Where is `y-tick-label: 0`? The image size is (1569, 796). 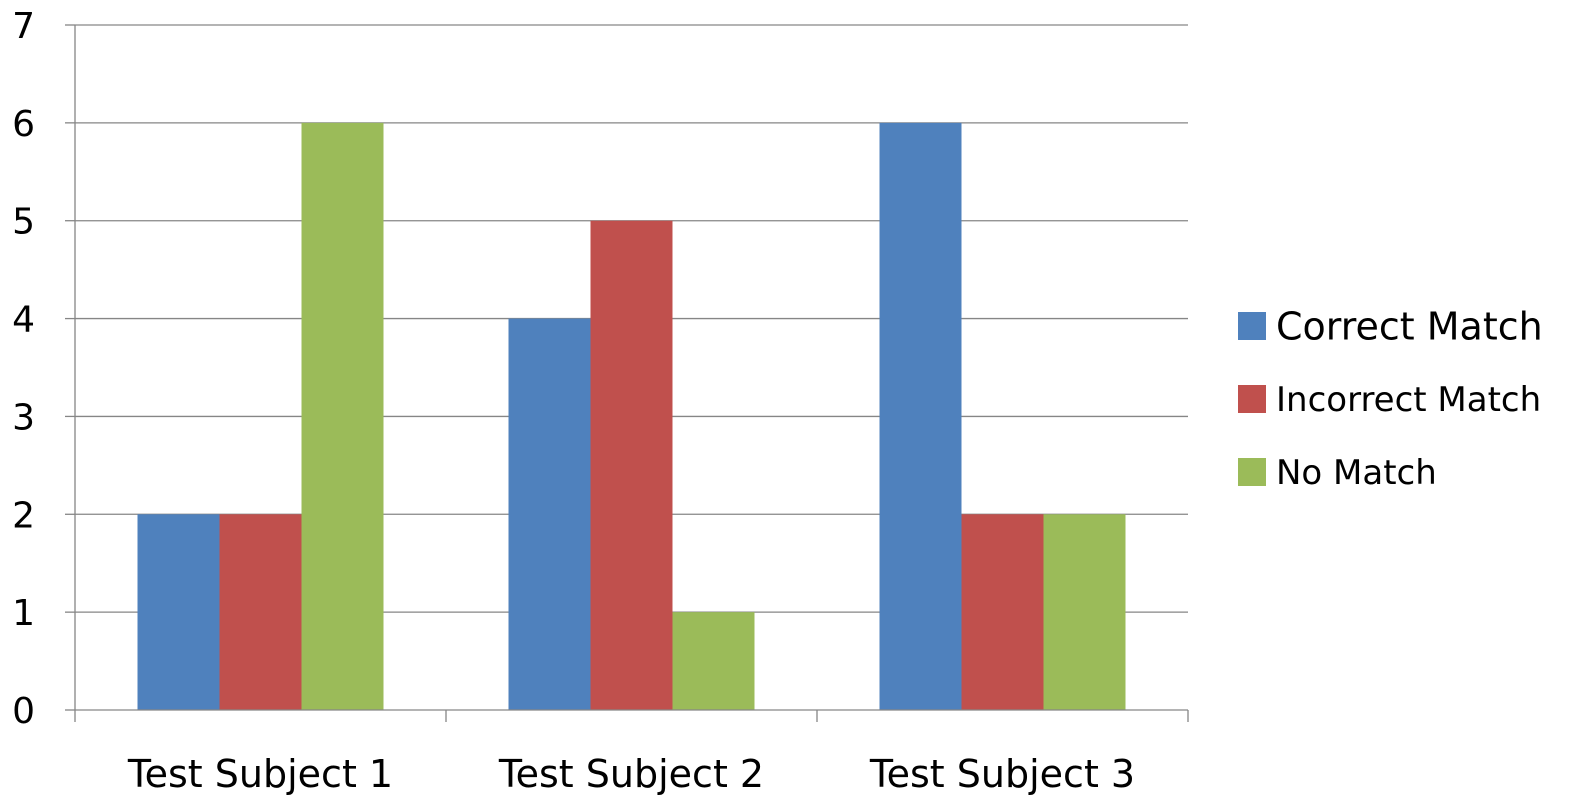
y-tick-label: 0 is located at coordinates (23, 711).